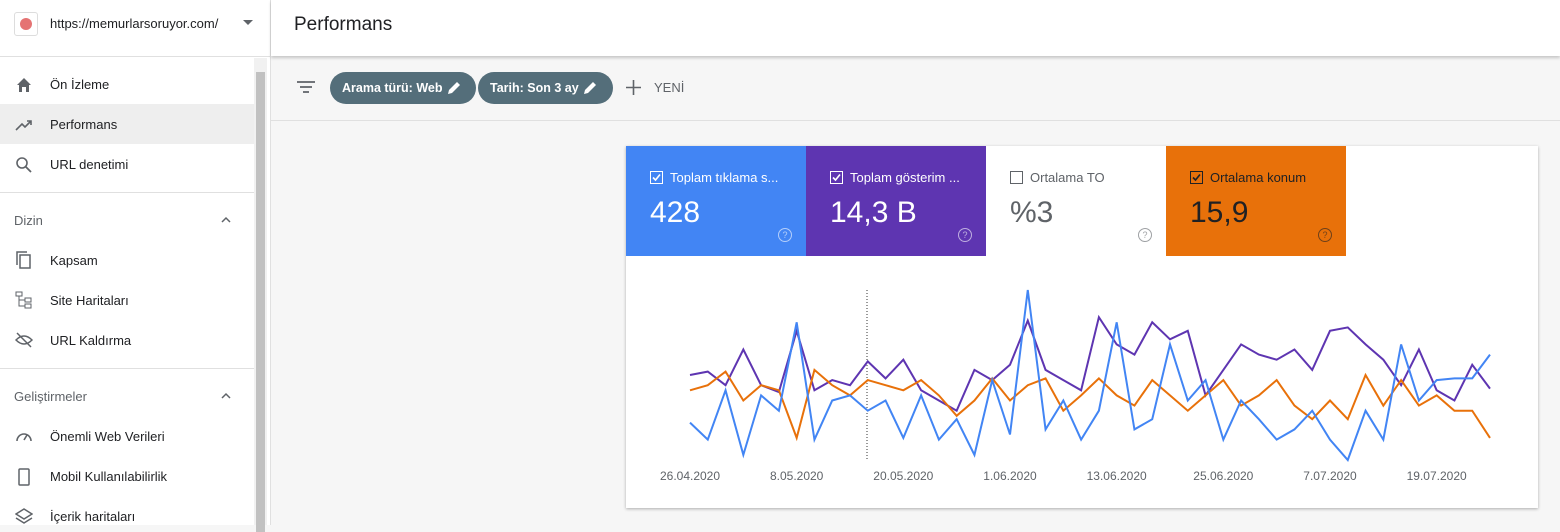  I want to click on metric-tile: Toplam tıklama s... 428?, so click(716, 201).